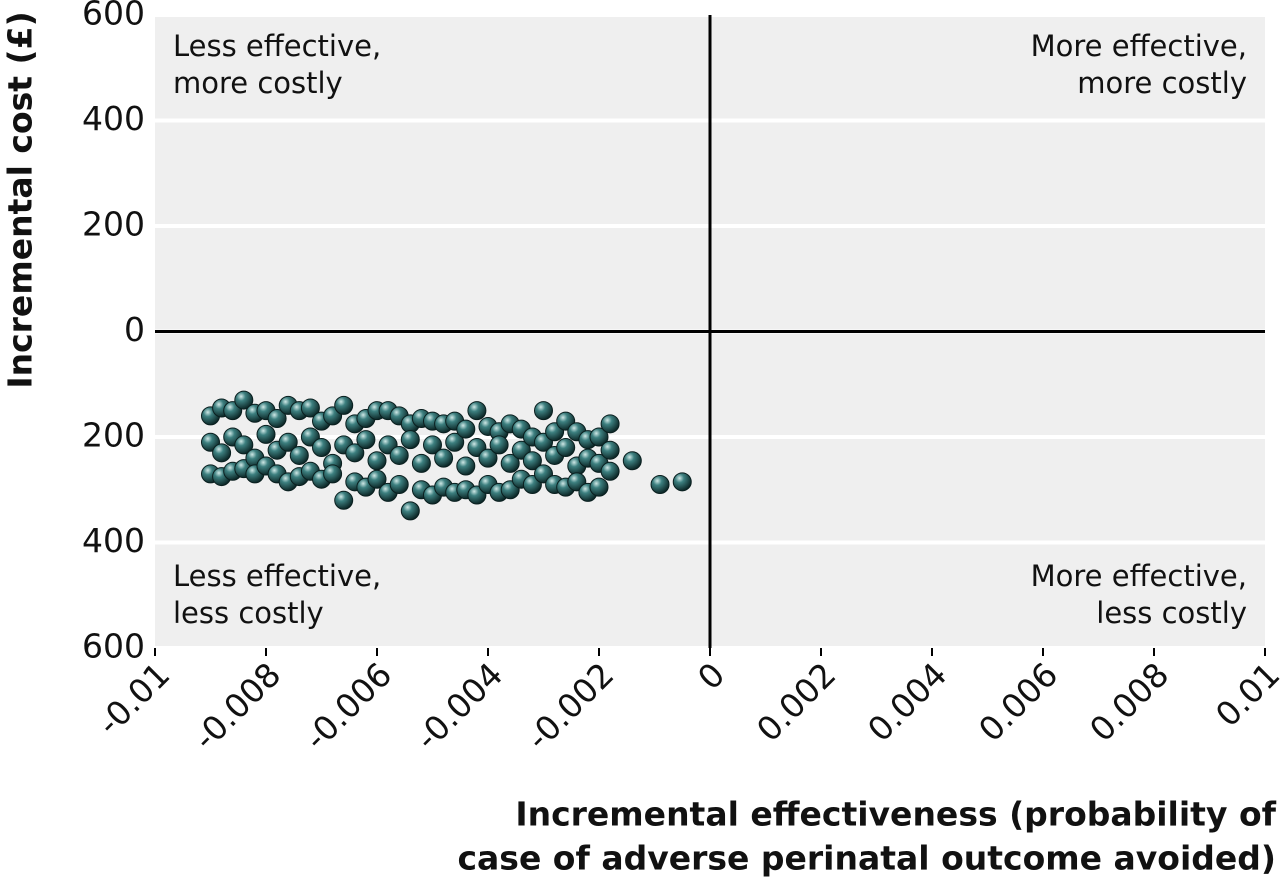 This screenshot has height=888, width=1280. Describe the element at coordinates (1018, 702) in the screenshot. I see `x-tick-label: 0.006` at that location.